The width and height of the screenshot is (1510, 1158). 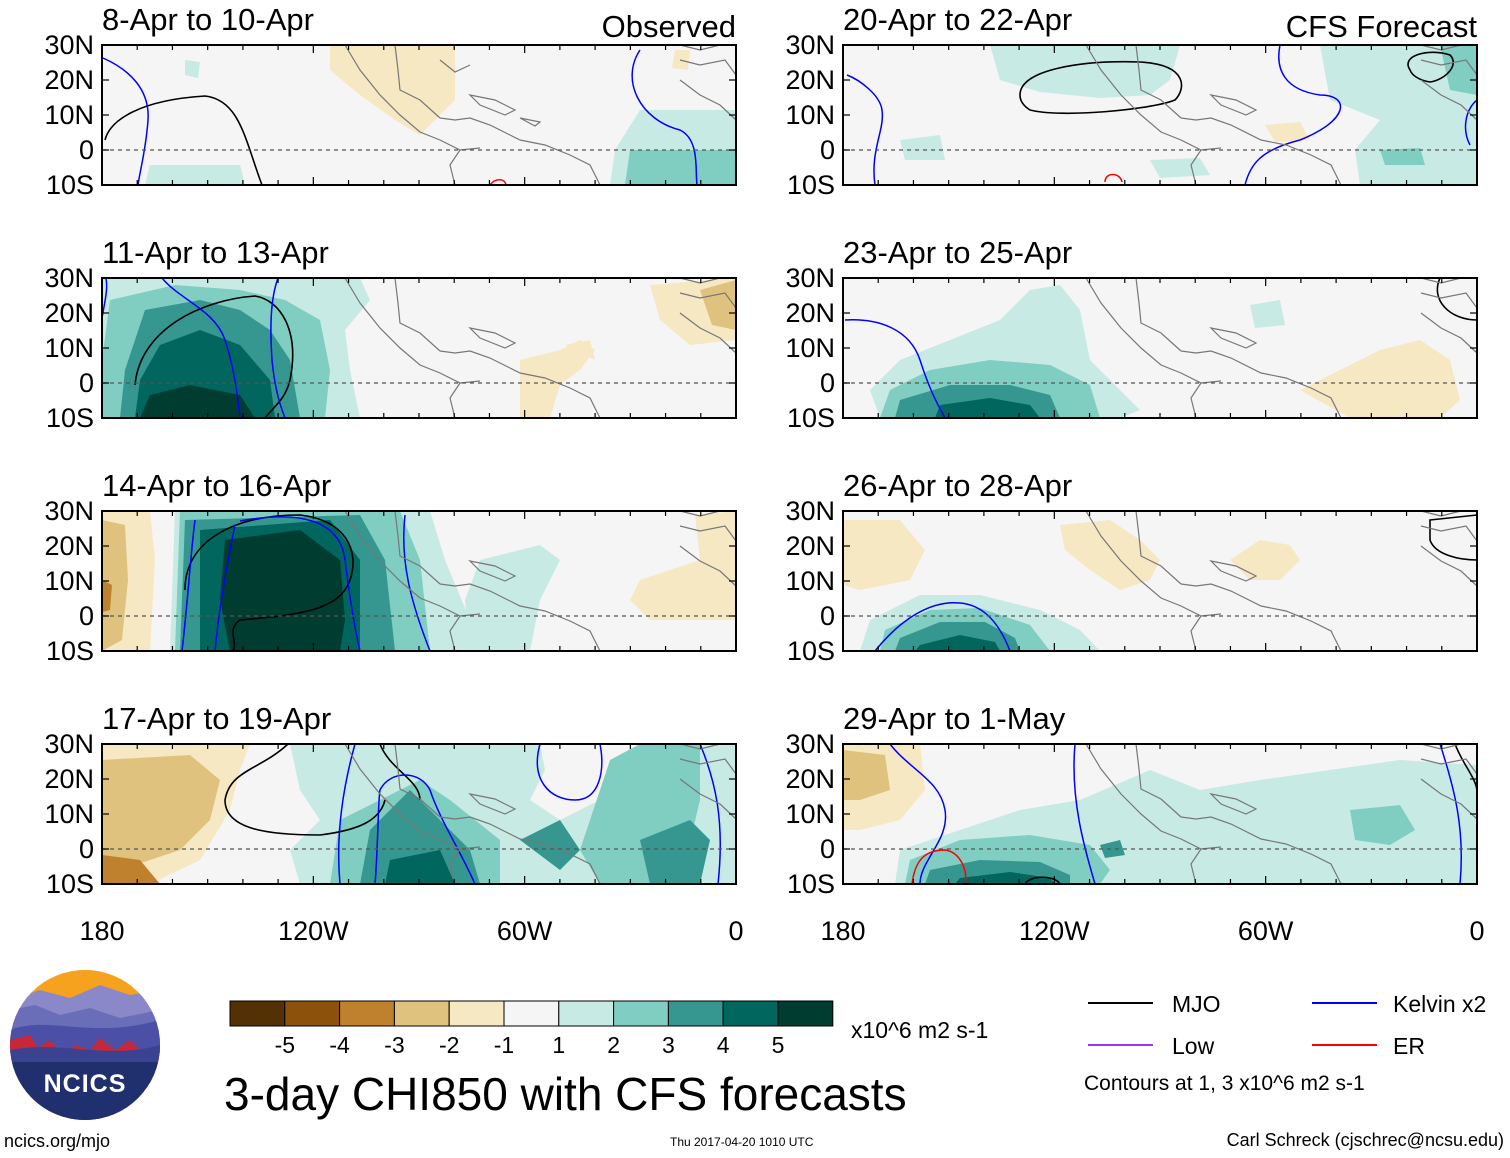 What do you see at coordinates (85, 1045) in the screenshot?
I see `ncics-logo: NCICS` at bounding box center [85, 1045].